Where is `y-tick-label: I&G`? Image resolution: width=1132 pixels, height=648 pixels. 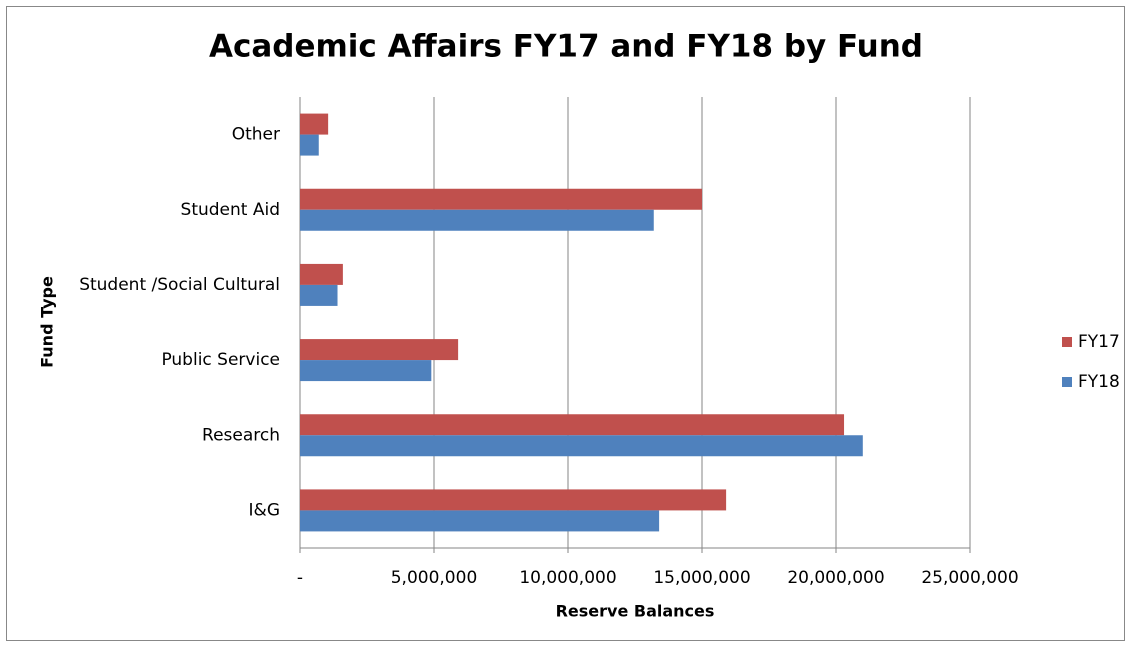
y-tick-label: I&G is located at coordinates (264, 510).